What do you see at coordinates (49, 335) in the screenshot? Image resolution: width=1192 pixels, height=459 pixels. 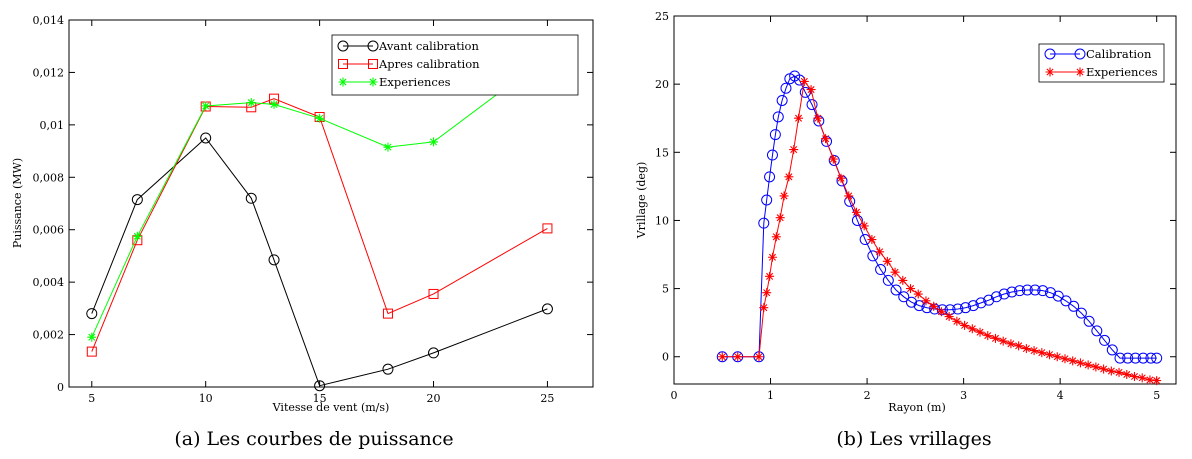 I see `y-tick-label: 0,002` at bounding box center [49, 335].